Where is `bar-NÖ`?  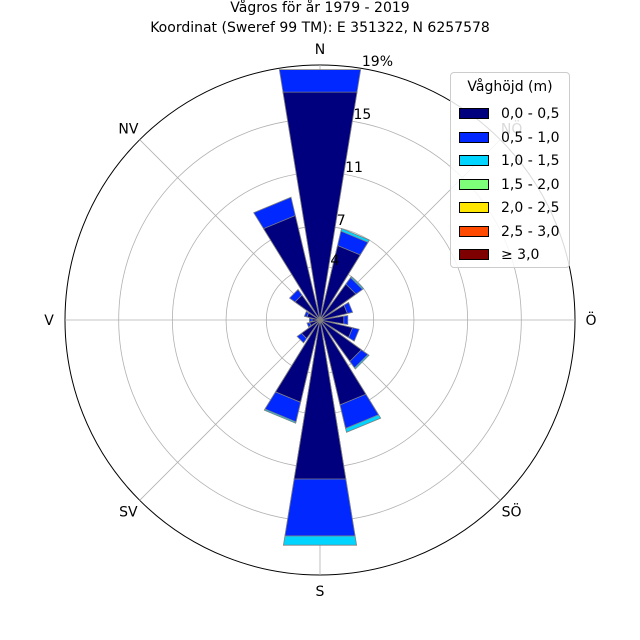 bar-NÖ is located at coordinates (342, 298).